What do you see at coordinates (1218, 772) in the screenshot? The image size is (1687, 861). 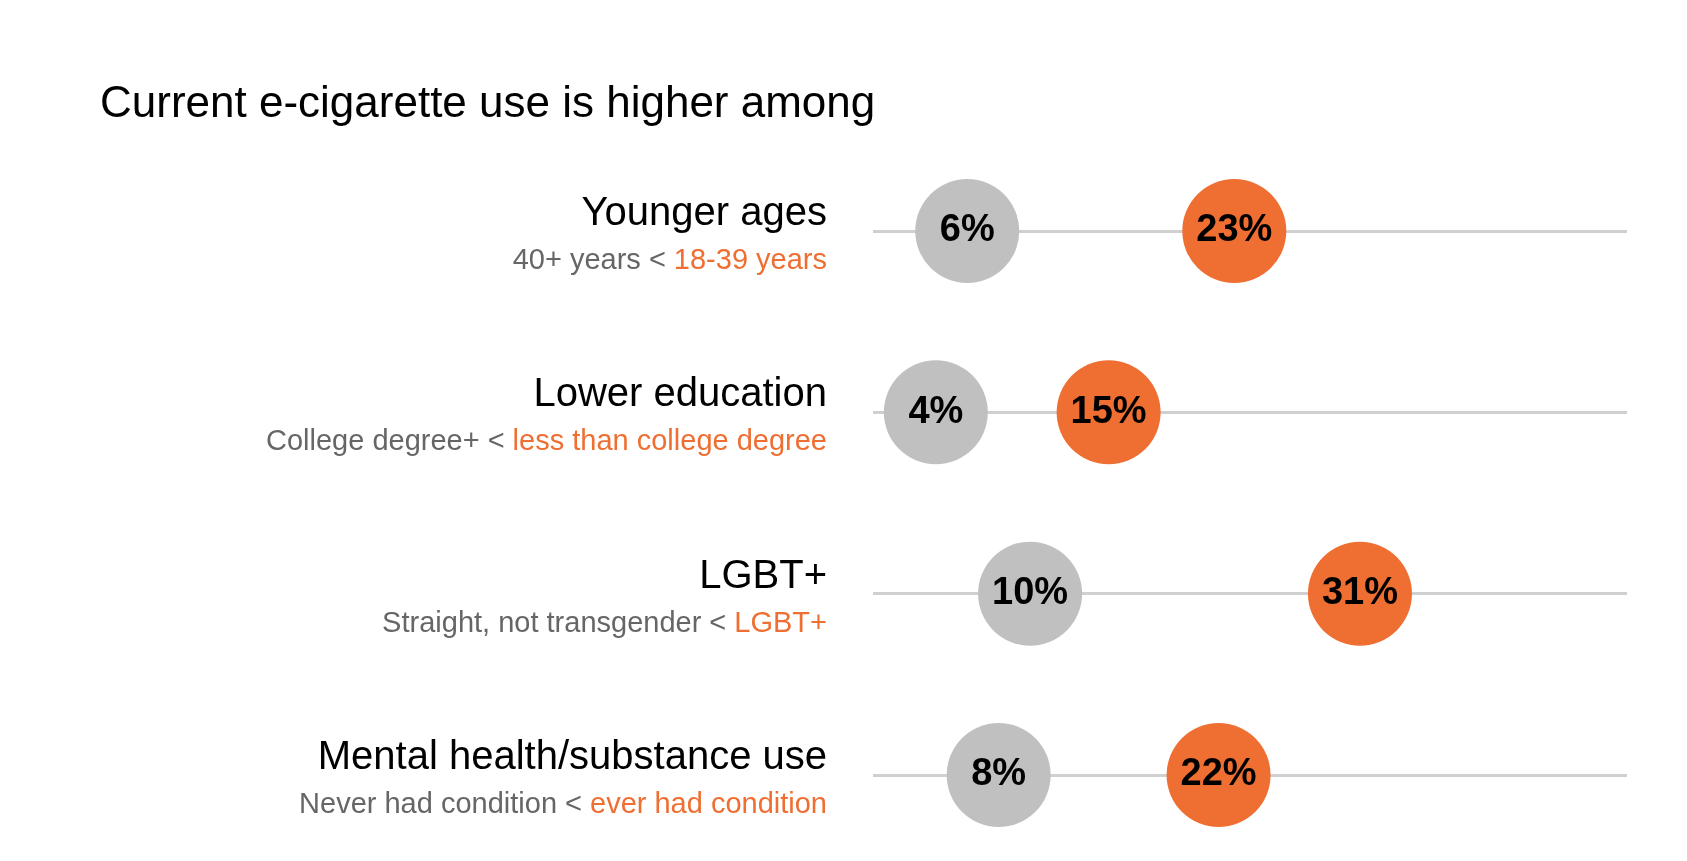 I see `data-label: 22%` at bounding box center [1218, 772].